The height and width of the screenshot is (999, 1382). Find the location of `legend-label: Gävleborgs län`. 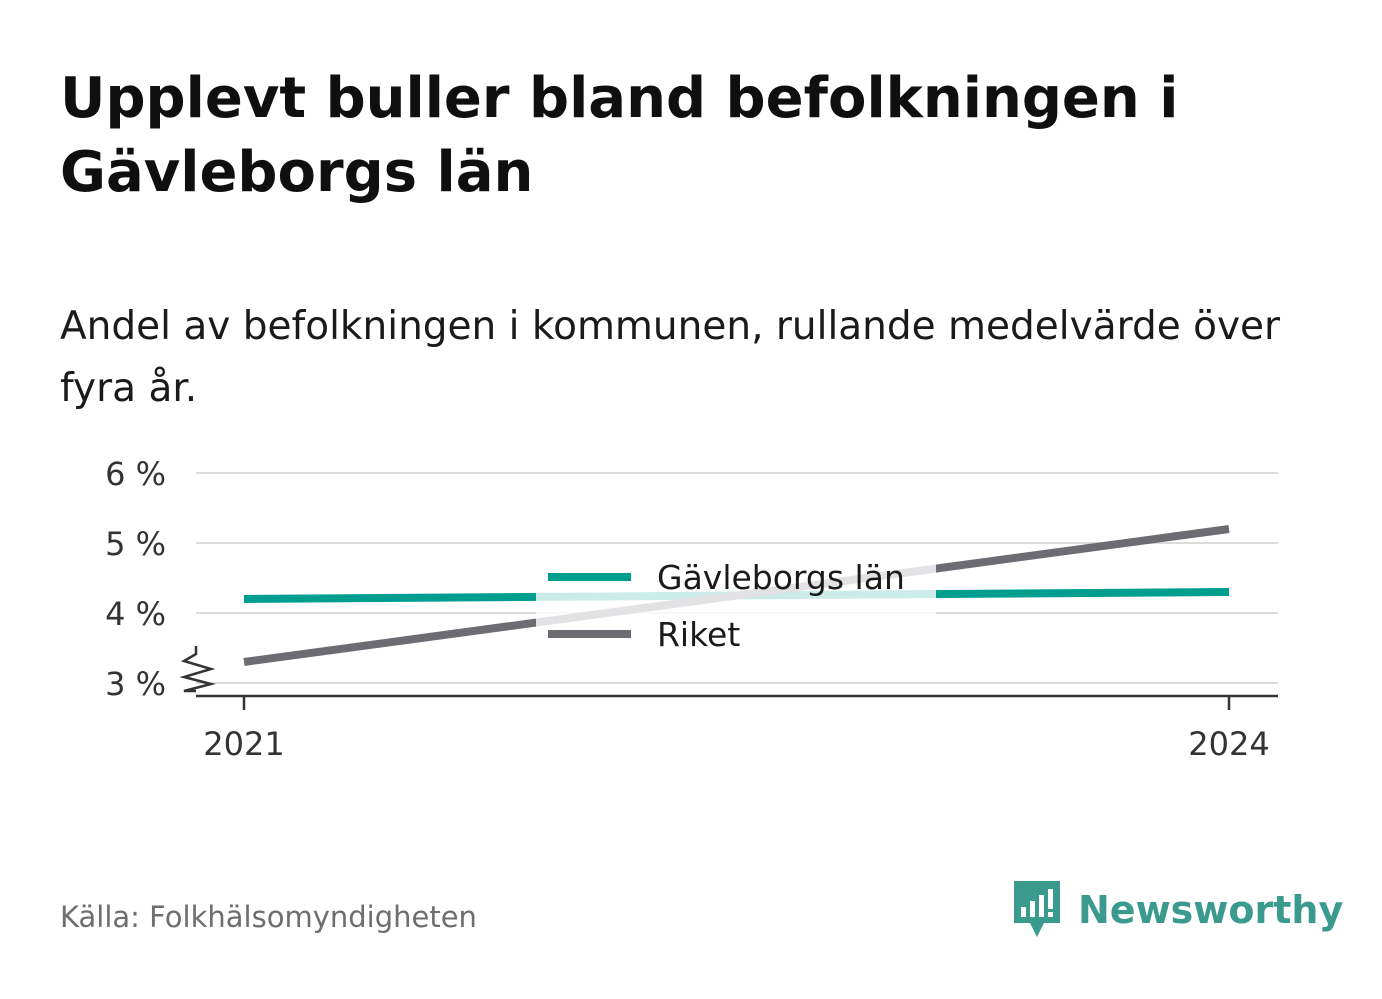

legend-label: Gävleborgs län is located at coordinates (781, 577).